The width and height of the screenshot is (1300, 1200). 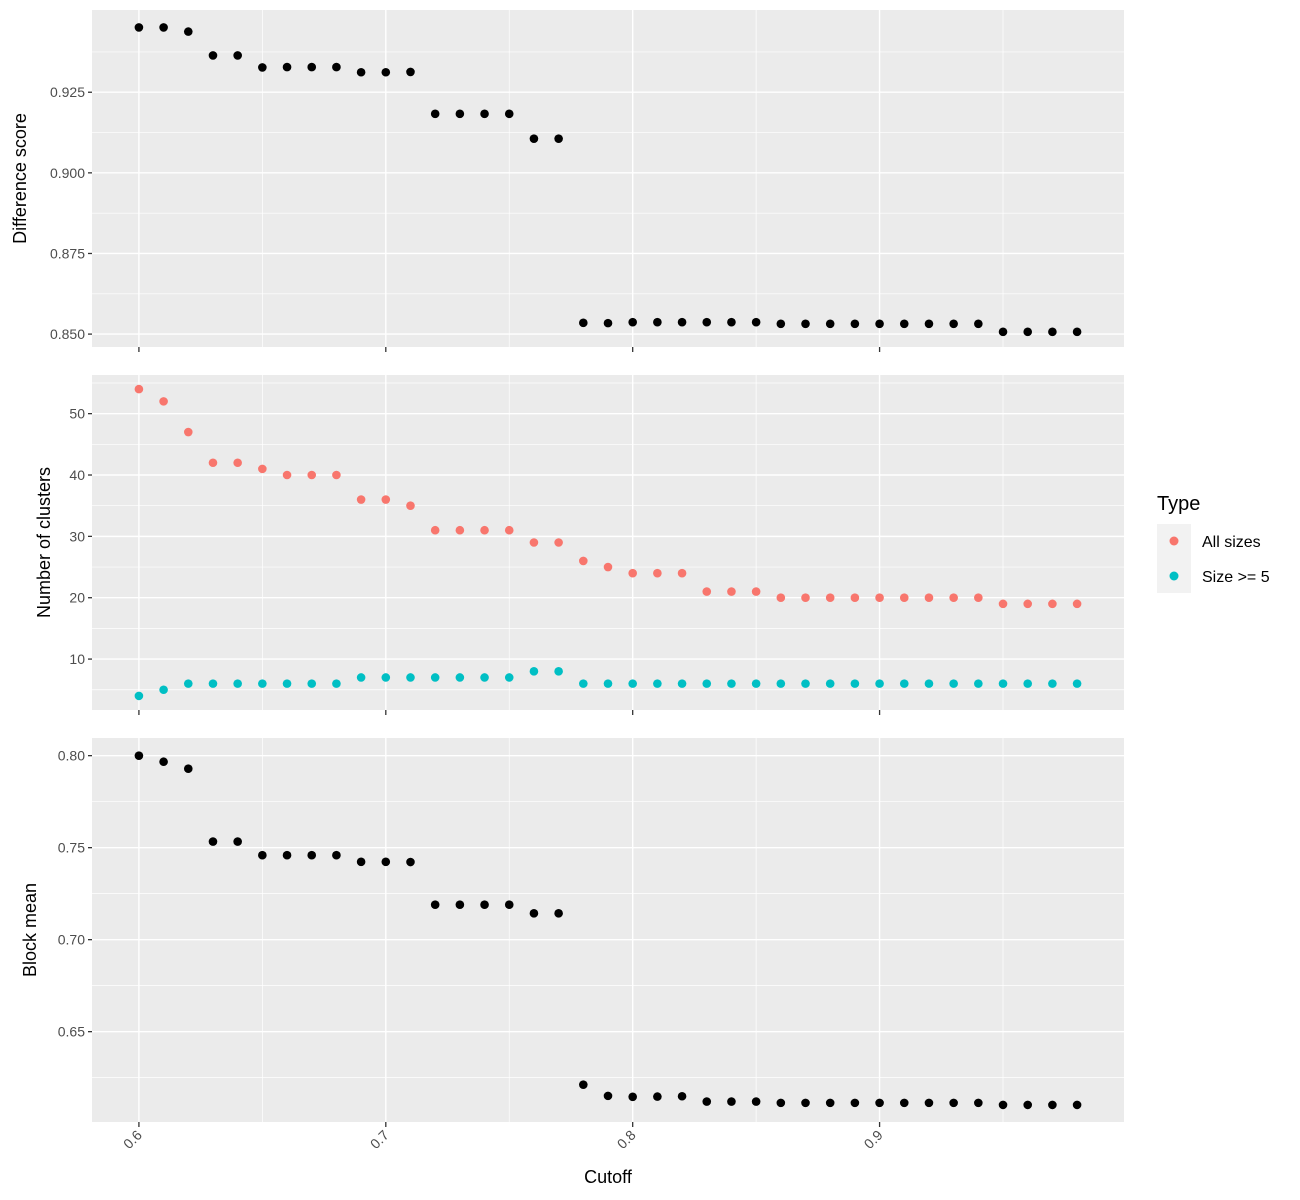 What do you see at coordinates (379, 1139) in the screenshot?
I see `x-tick-label: 0.7` at bounding box center [379, 1139].